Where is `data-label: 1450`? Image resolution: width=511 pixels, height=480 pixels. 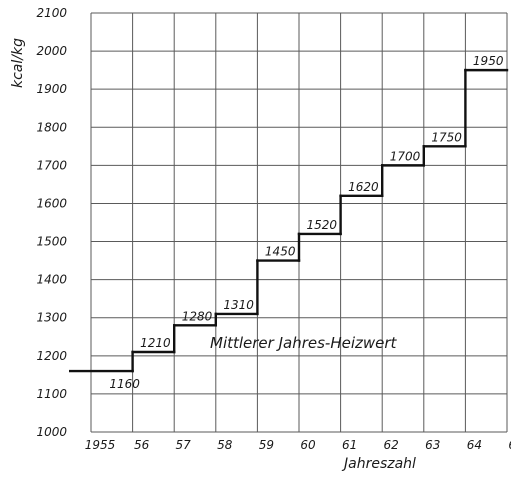 data-label: 1450 is located at coordinates (280, 252).